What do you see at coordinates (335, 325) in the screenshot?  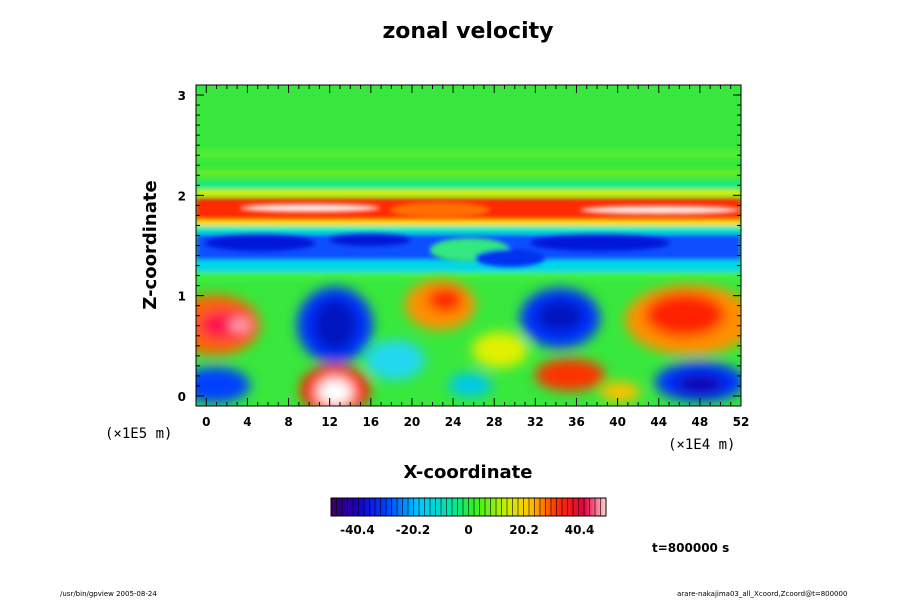 I see `eddy-blue-1-core` at bounding box center [335, 325].